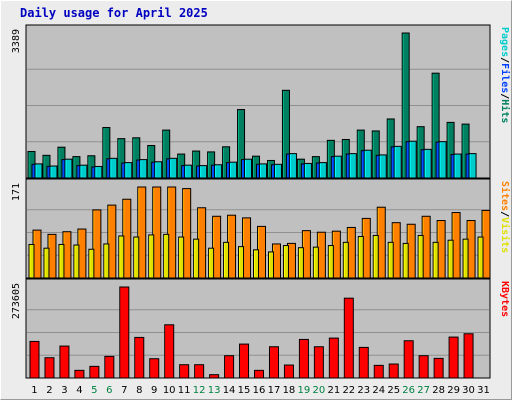 This screenshot has width=512, height=400. I want to click on x-tick-label-day-20: 20, so click(319, 390).